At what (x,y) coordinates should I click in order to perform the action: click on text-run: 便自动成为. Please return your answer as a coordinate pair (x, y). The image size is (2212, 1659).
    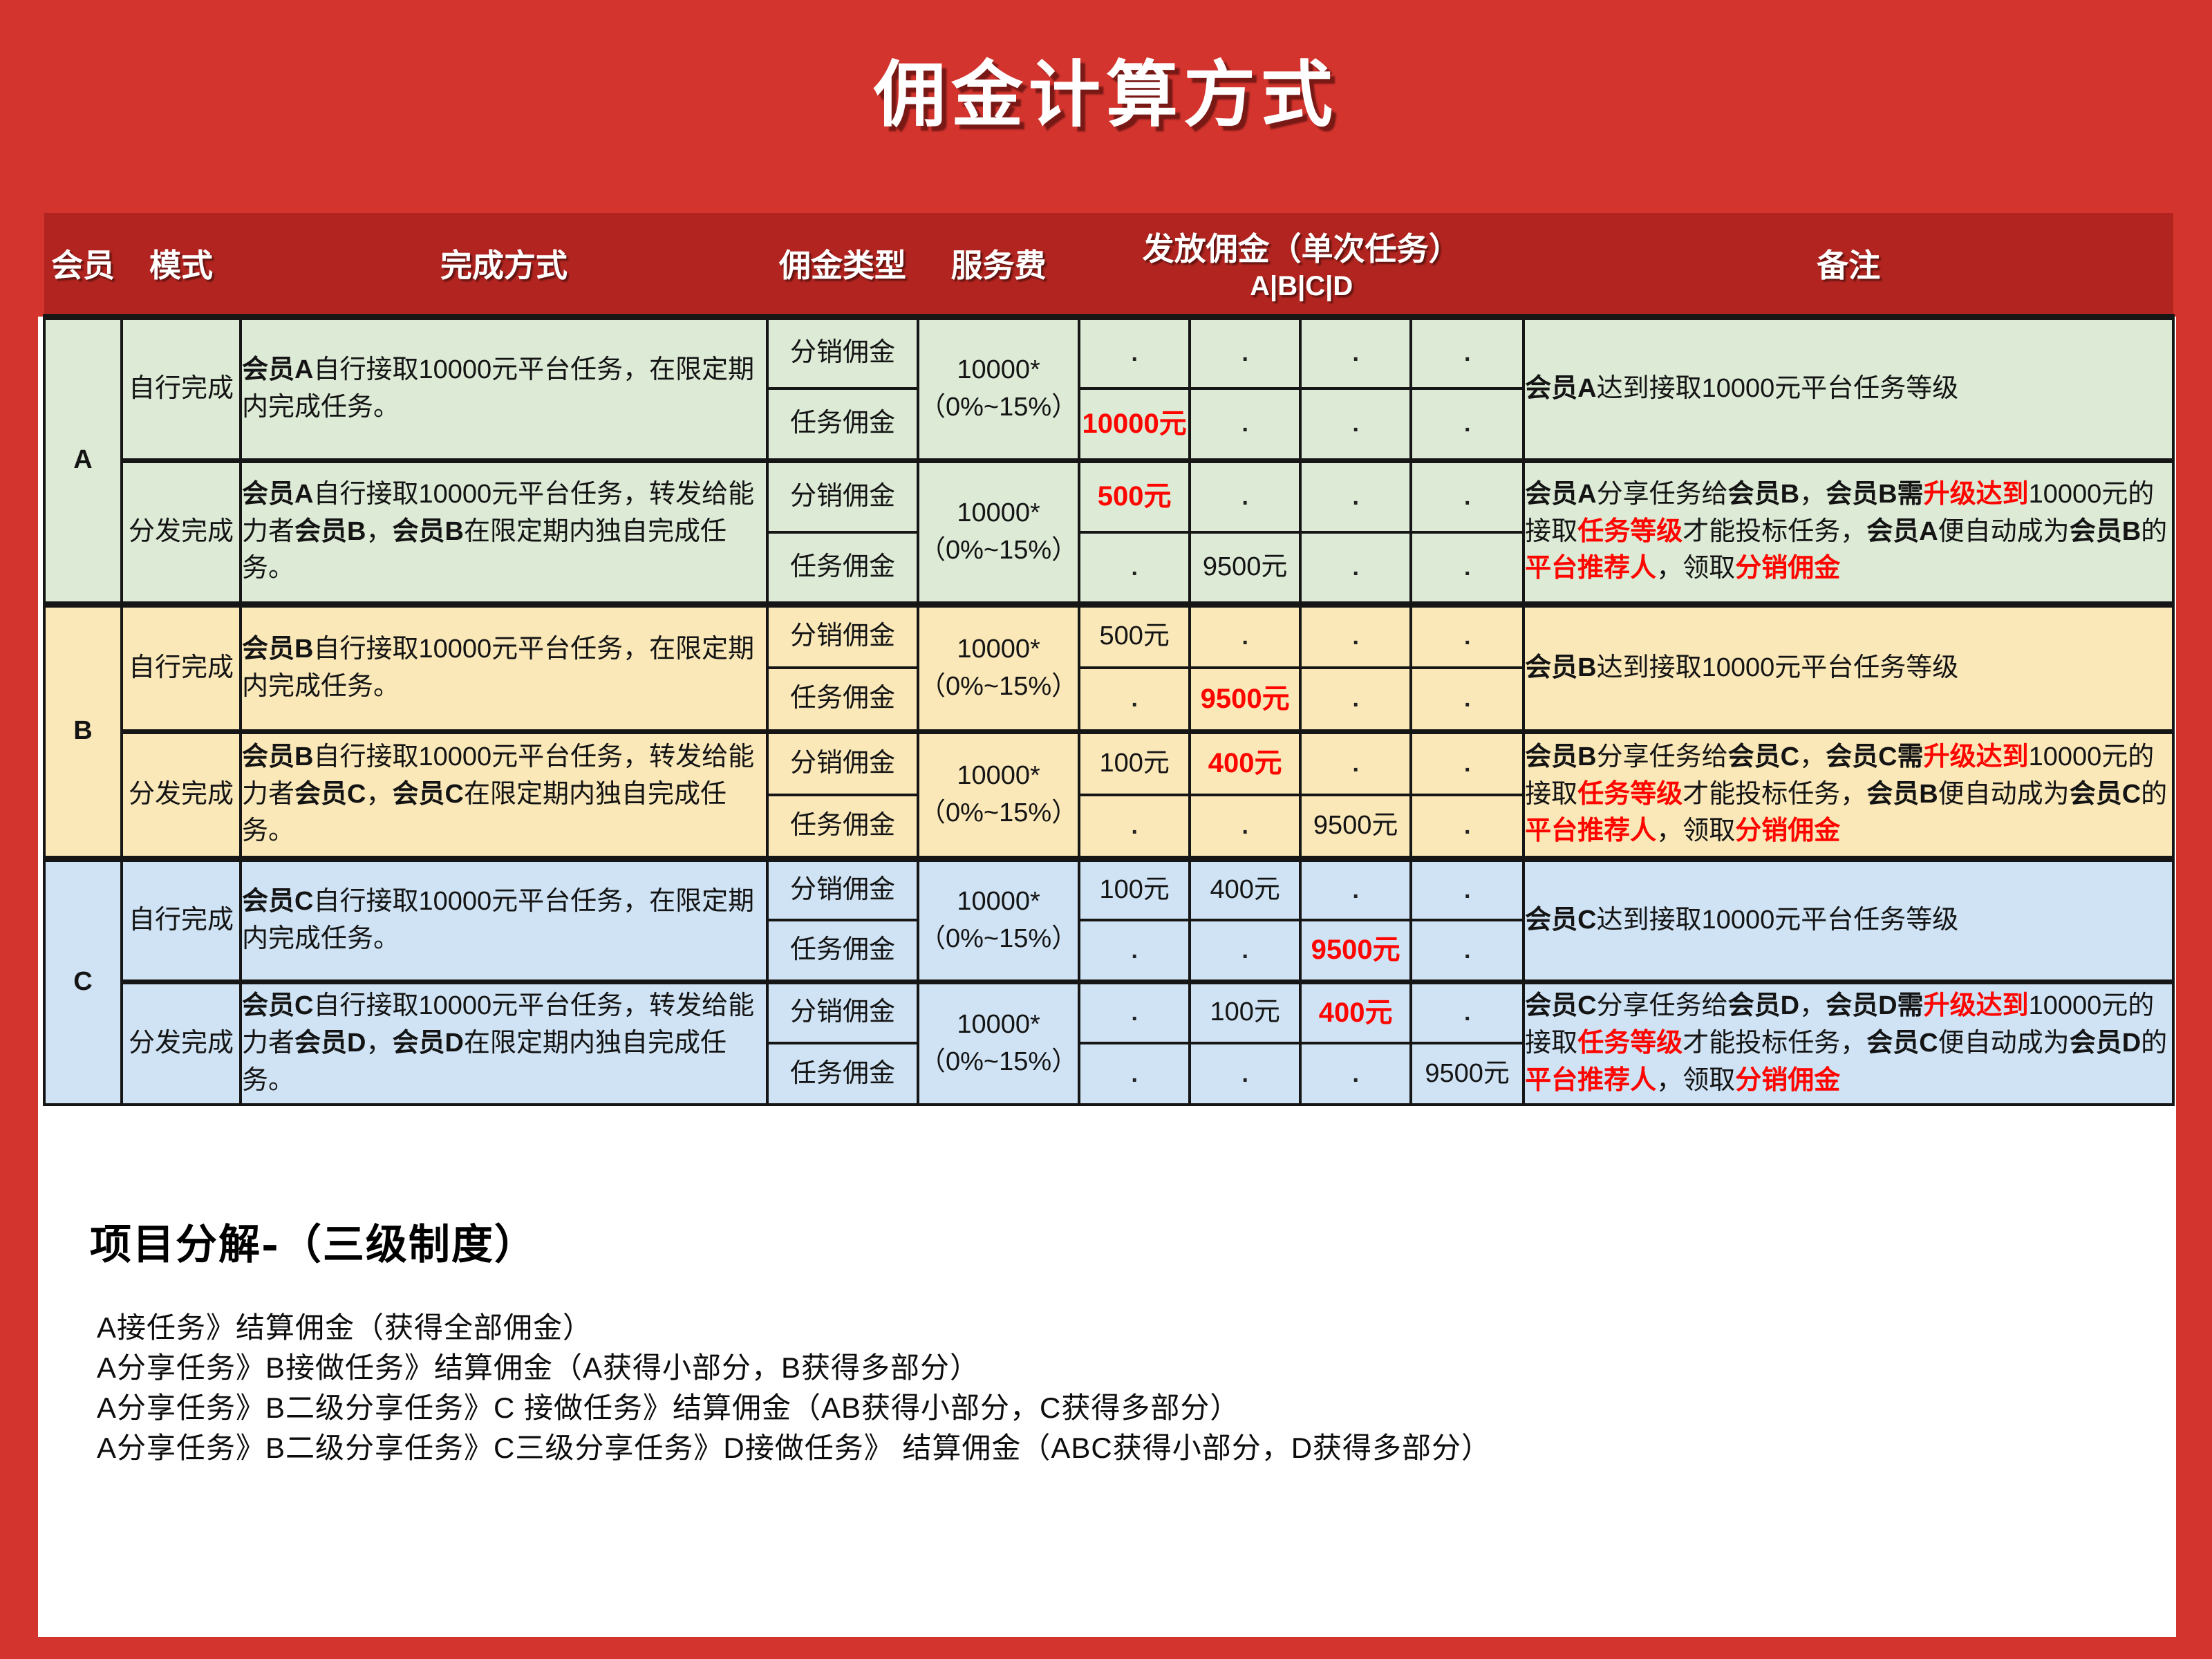
    Looking at the image, I should click on (2004, 531).